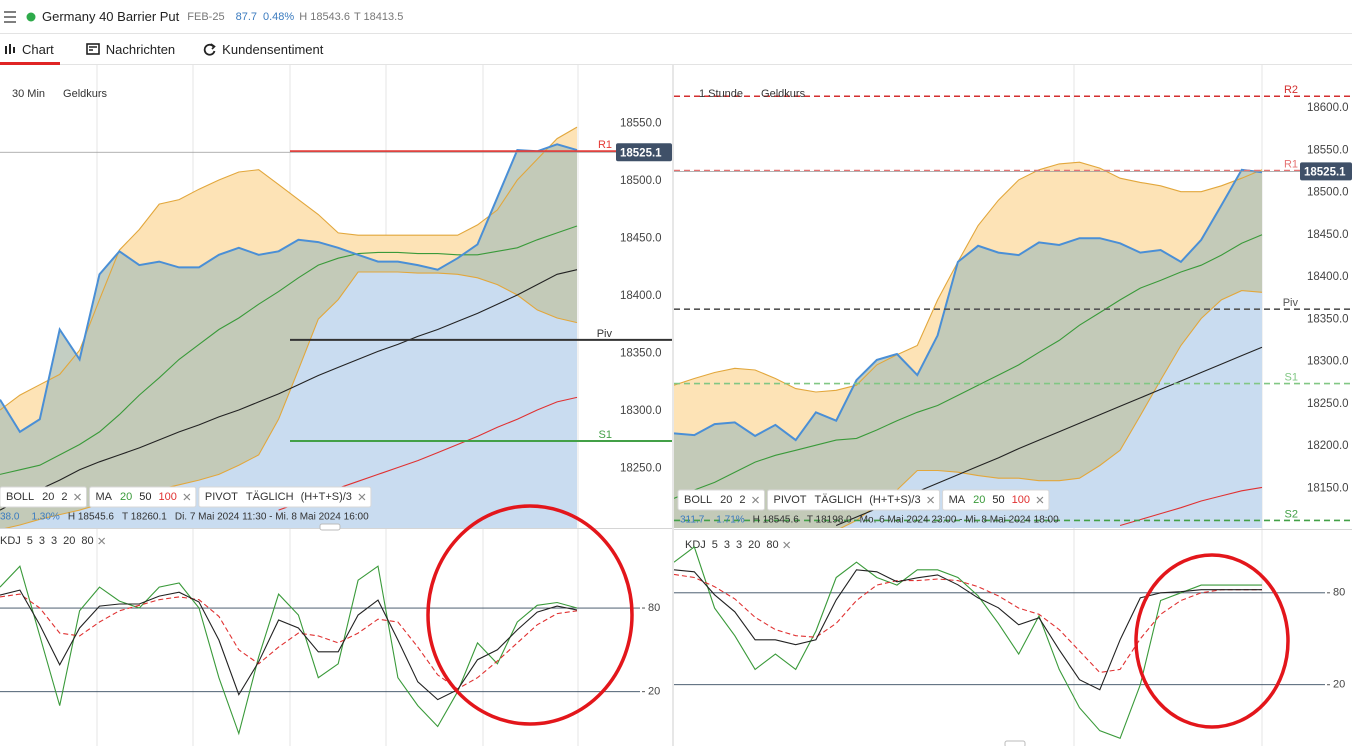  Describe the element at coordinates (1339, 593) in the screenshot. I see `kdj-tick-label: 80` at that location.